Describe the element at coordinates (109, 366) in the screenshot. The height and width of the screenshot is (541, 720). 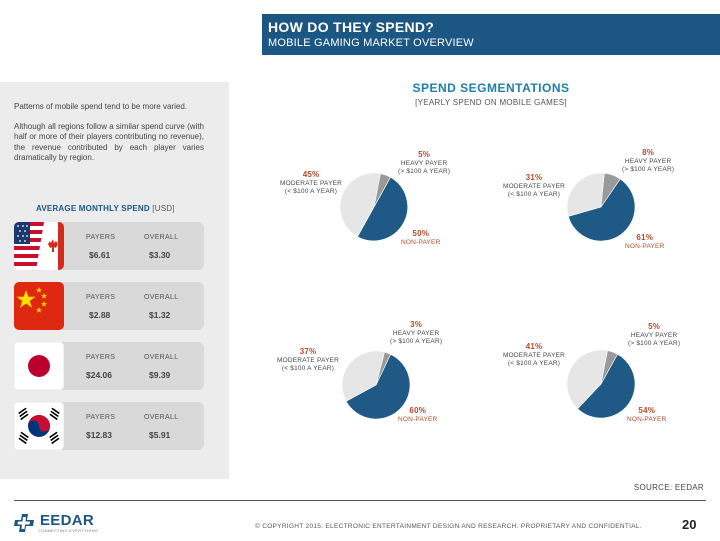
I see `region-card-japan: PAYERS OVERALL $24.06 $9.39` at that location.